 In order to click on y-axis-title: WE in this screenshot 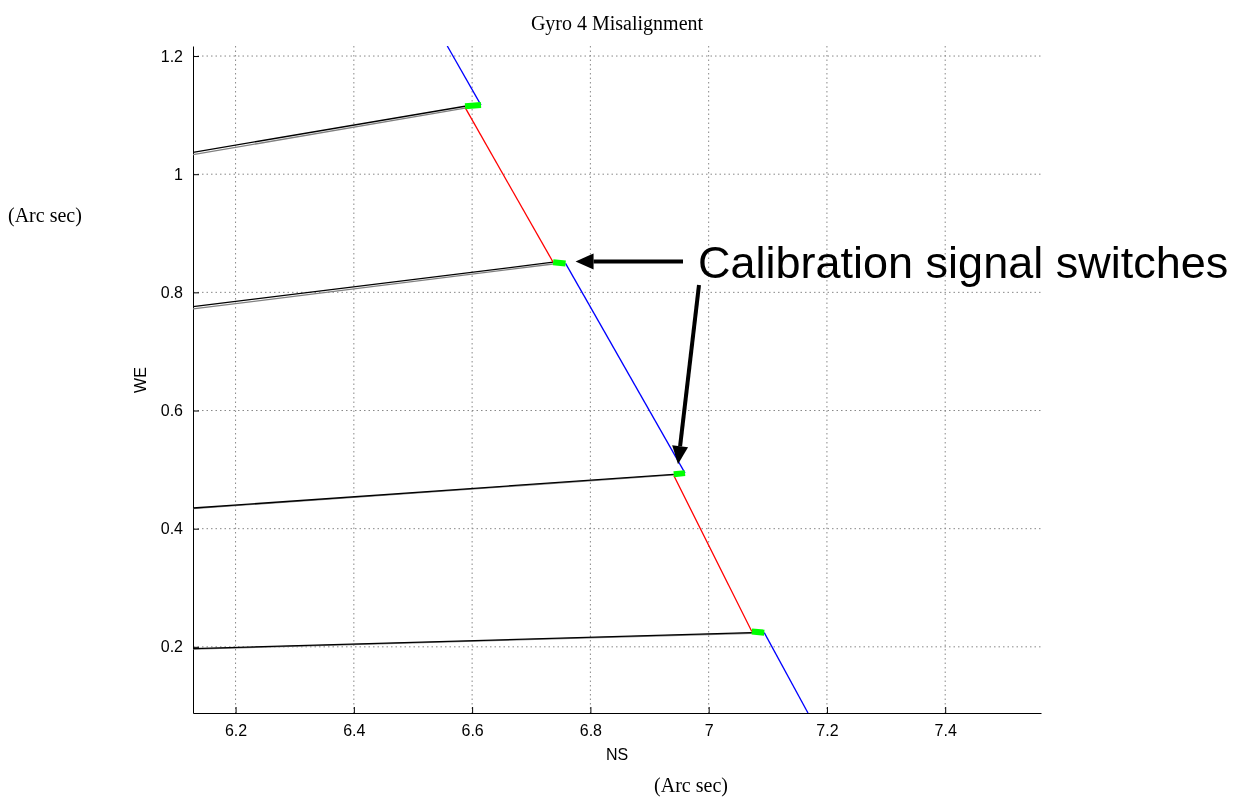, I will do `click(140, 380)`.